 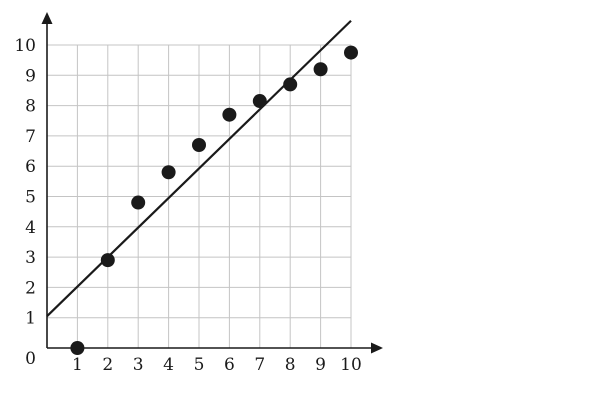 I want to click on y-tick-label: 8, so click(x=30, y=107).